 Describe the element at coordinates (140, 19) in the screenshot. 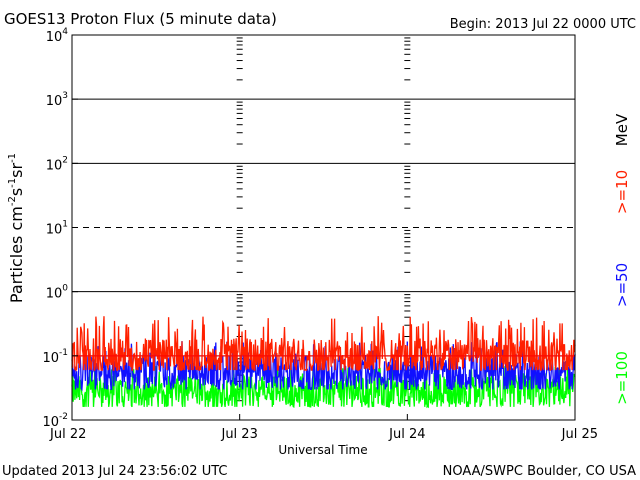

I see `chart-title: GOES13 Proton Flux (5 minute data)` at that location.